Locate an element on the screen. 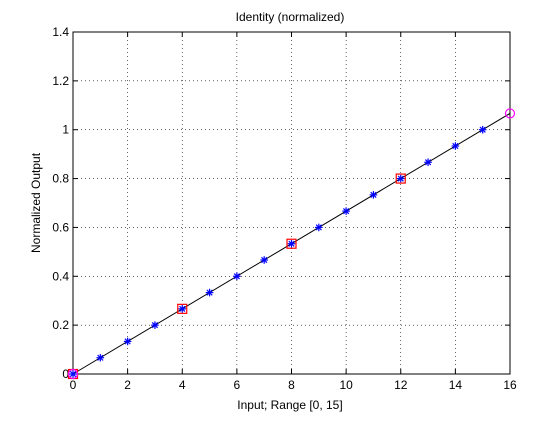 Image resolution: width=560 pixels, height=425 pixels. x-tick-label: 16 is located at coordinates (510, 385).